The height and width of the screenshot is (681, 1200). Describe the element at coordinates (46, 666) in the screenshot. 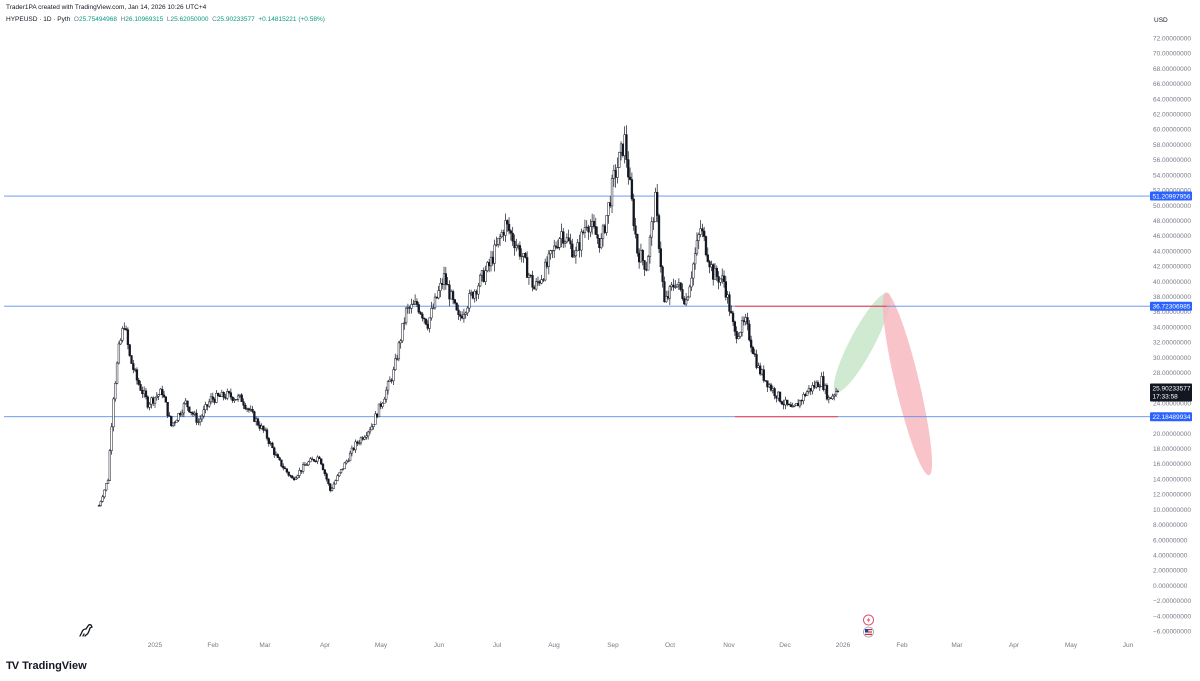

I see `tradingview-brand: TV TradingView` at that location.